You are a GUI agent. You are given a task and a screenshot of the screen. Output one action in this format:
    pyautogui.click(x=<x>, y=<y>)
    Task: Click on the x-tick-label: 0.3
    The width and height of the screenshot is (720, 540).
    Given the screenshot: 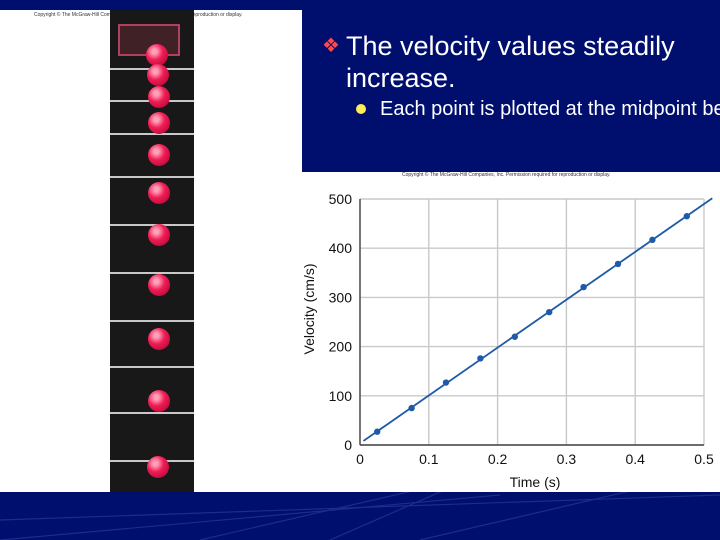 What is the action you would take?
    pyautogui.click(x=567, y=459)
    